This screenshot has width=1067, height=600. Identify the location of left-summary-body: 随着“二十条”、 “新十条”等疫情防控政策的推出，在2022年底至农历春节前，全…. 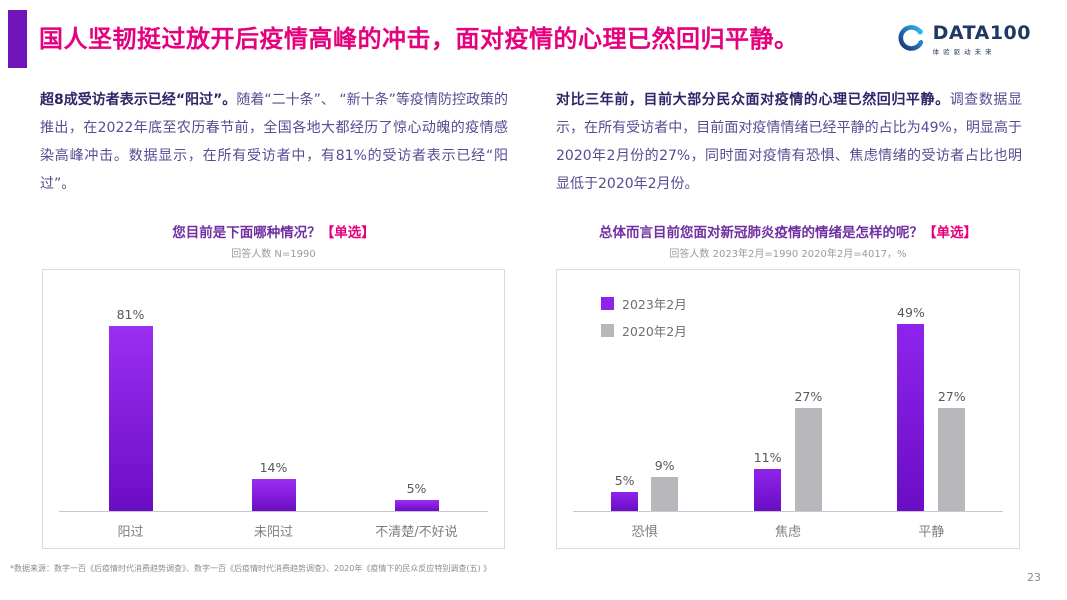
(274, 142).